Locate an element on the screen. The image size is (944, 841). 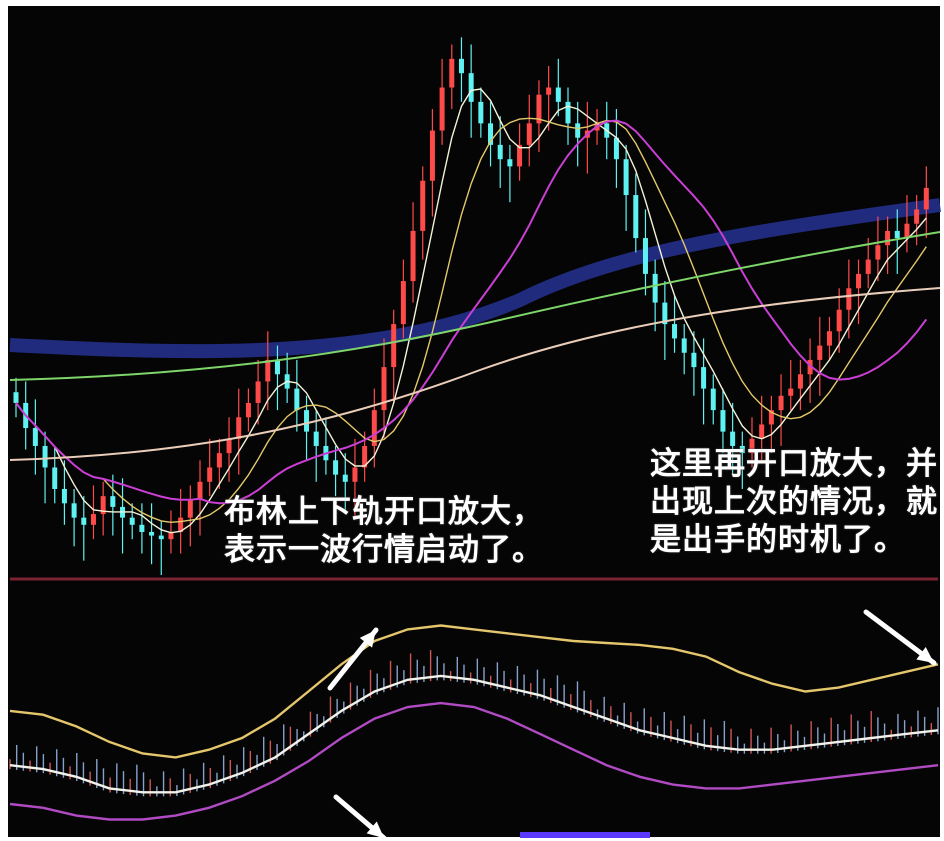
bollinger-lower-line is located at coordinates (474, 761).